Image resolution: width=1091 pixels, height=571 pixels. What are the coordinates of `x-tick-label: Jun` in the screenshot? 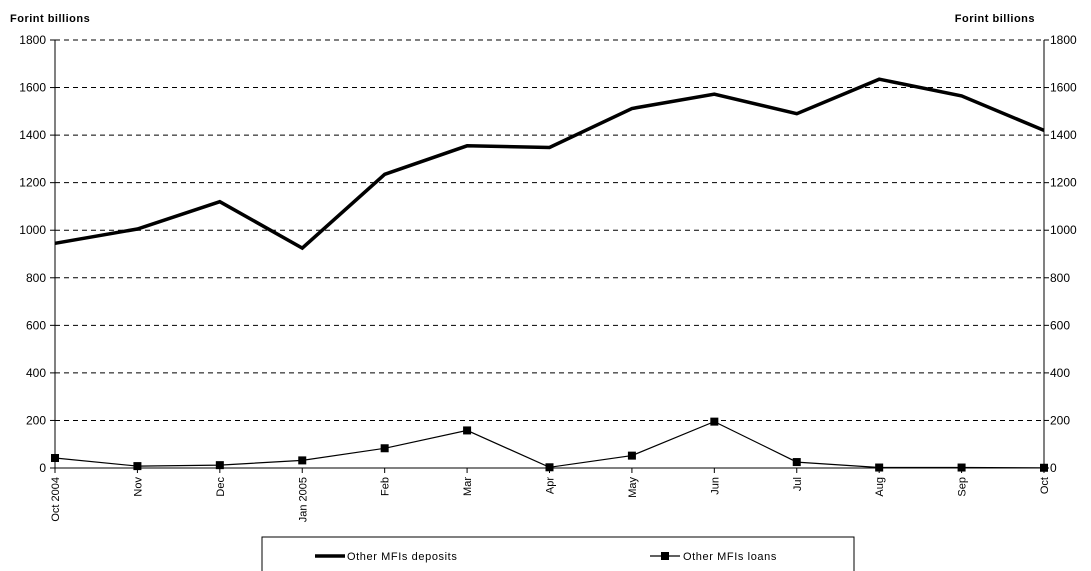 It's located at (715, 486).